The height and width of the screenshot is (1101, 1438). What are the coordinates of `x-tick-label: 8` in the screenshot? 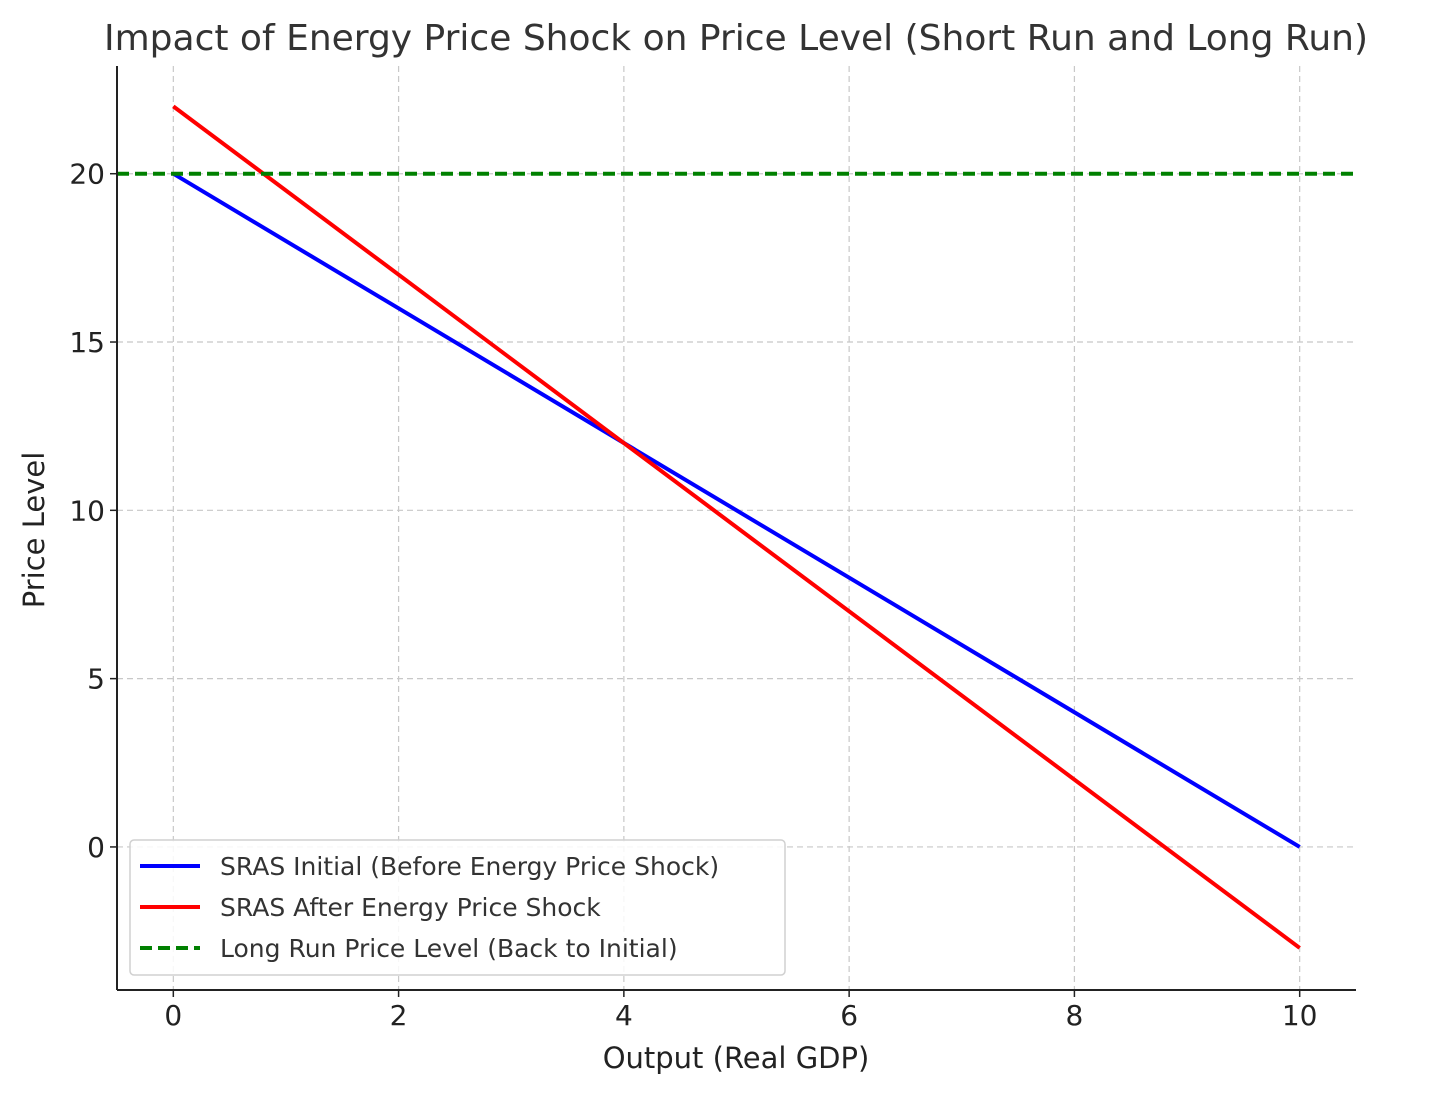 It's located at (1074, 1015).